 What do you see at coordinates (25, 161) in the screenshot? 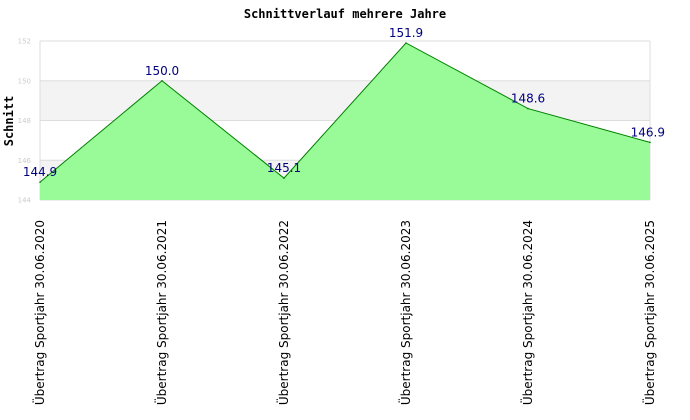
I see `y-tick-label: 146` at bounding box center [25, 161].